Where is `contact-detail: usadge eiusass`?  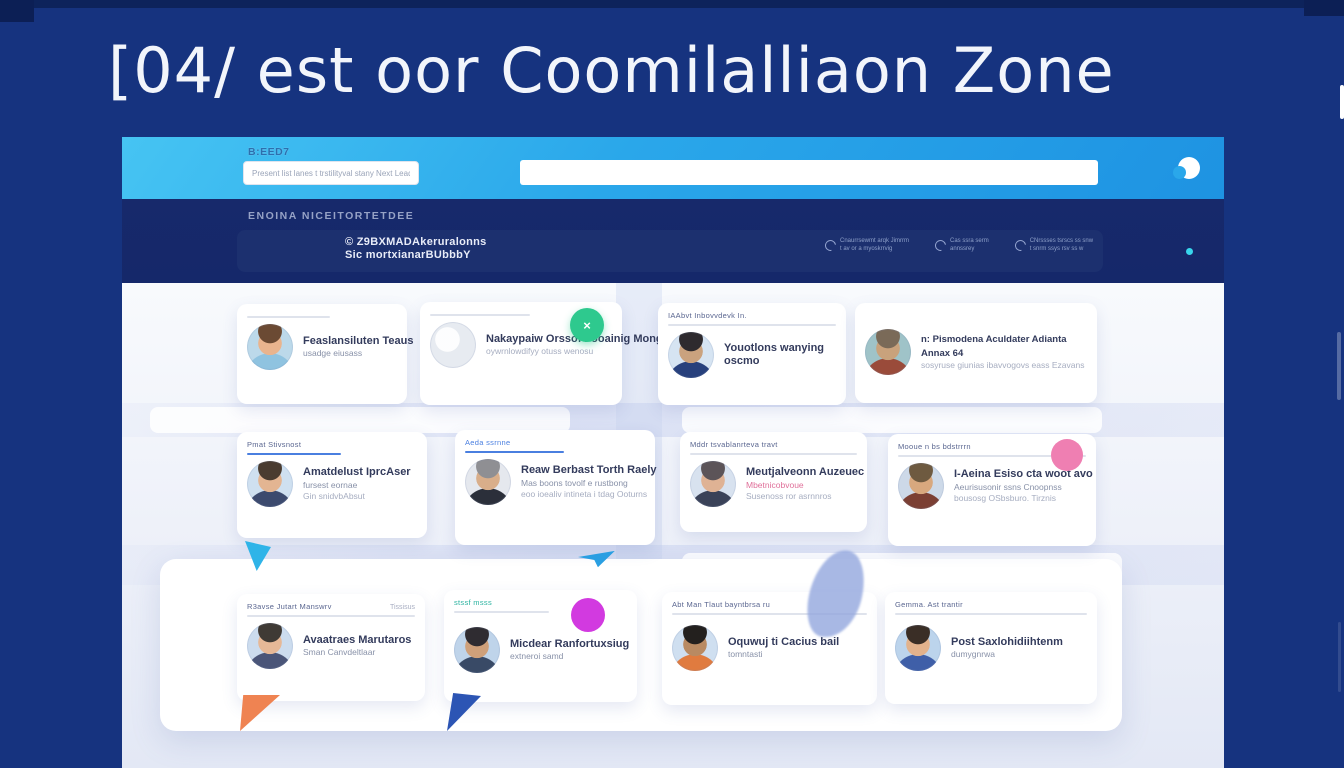
contact-detail: usadge eiusass is located at coordinates (333, 353).